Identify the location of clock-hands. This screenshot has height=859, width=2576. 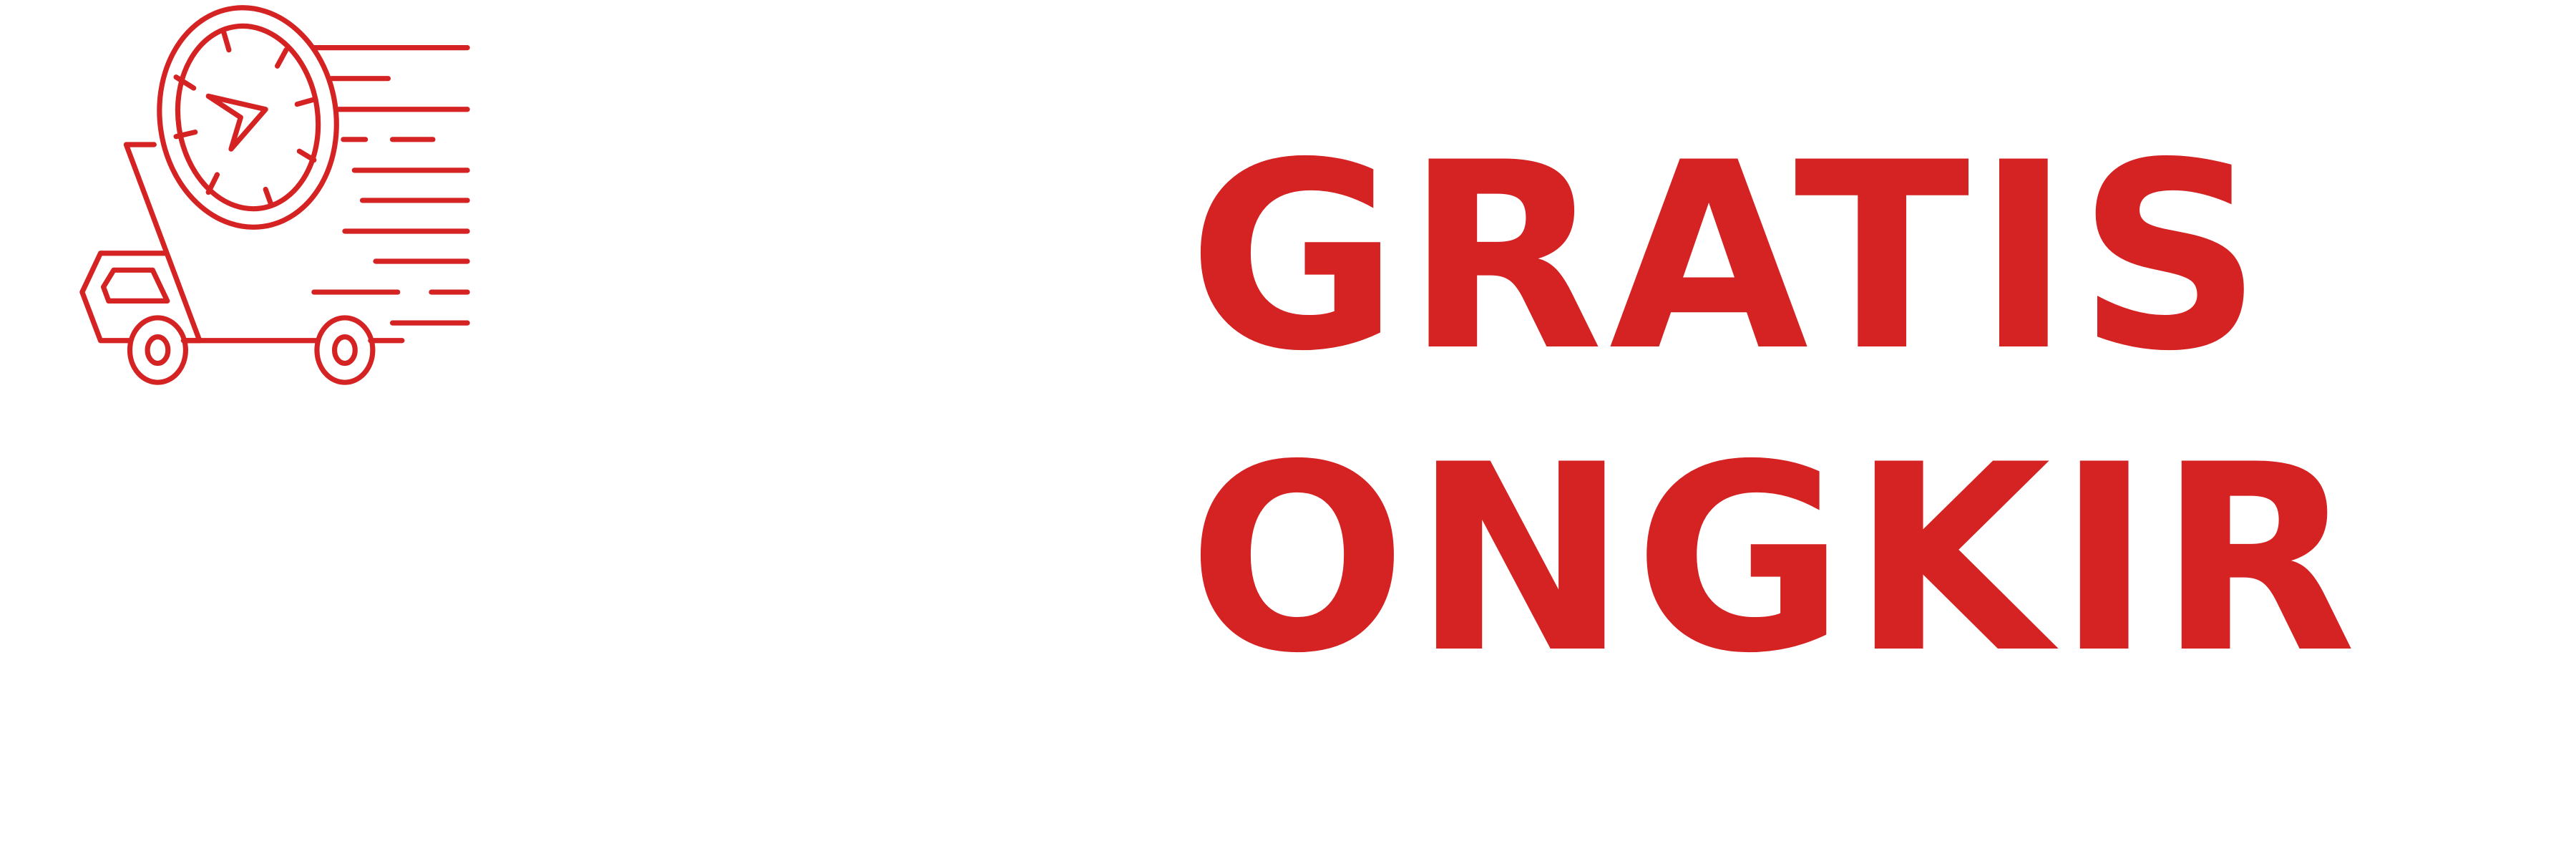
(236, 122).